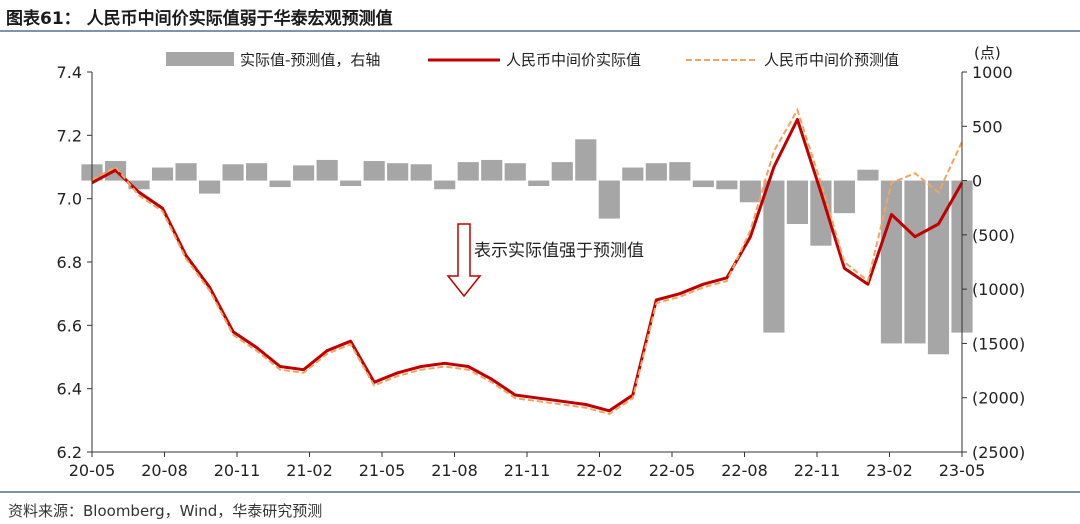  Describe the element at coordinates (998, 398) in the screenshot. I see `right-tick-label: (2000)` at that location.